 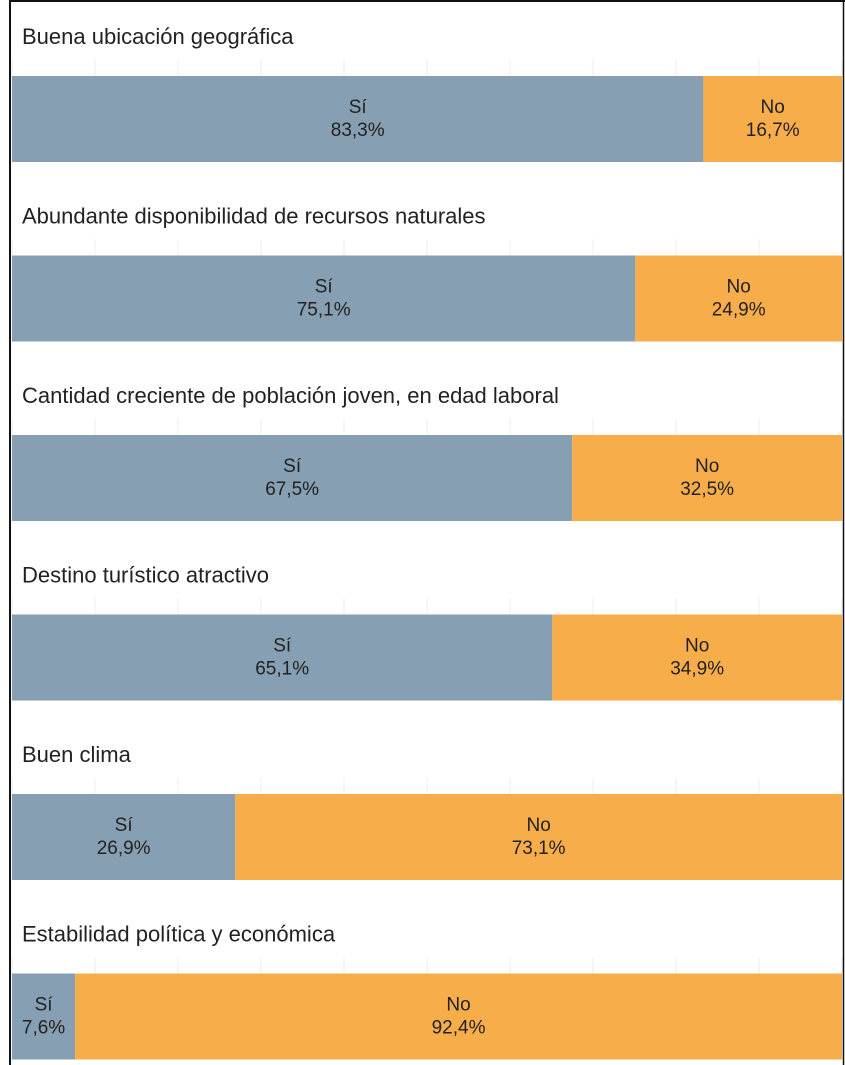 What do you see at coordinates (697, 669) in the screenshot?
I see `segment-value: 34,9%` at bounding box center [697, 669].